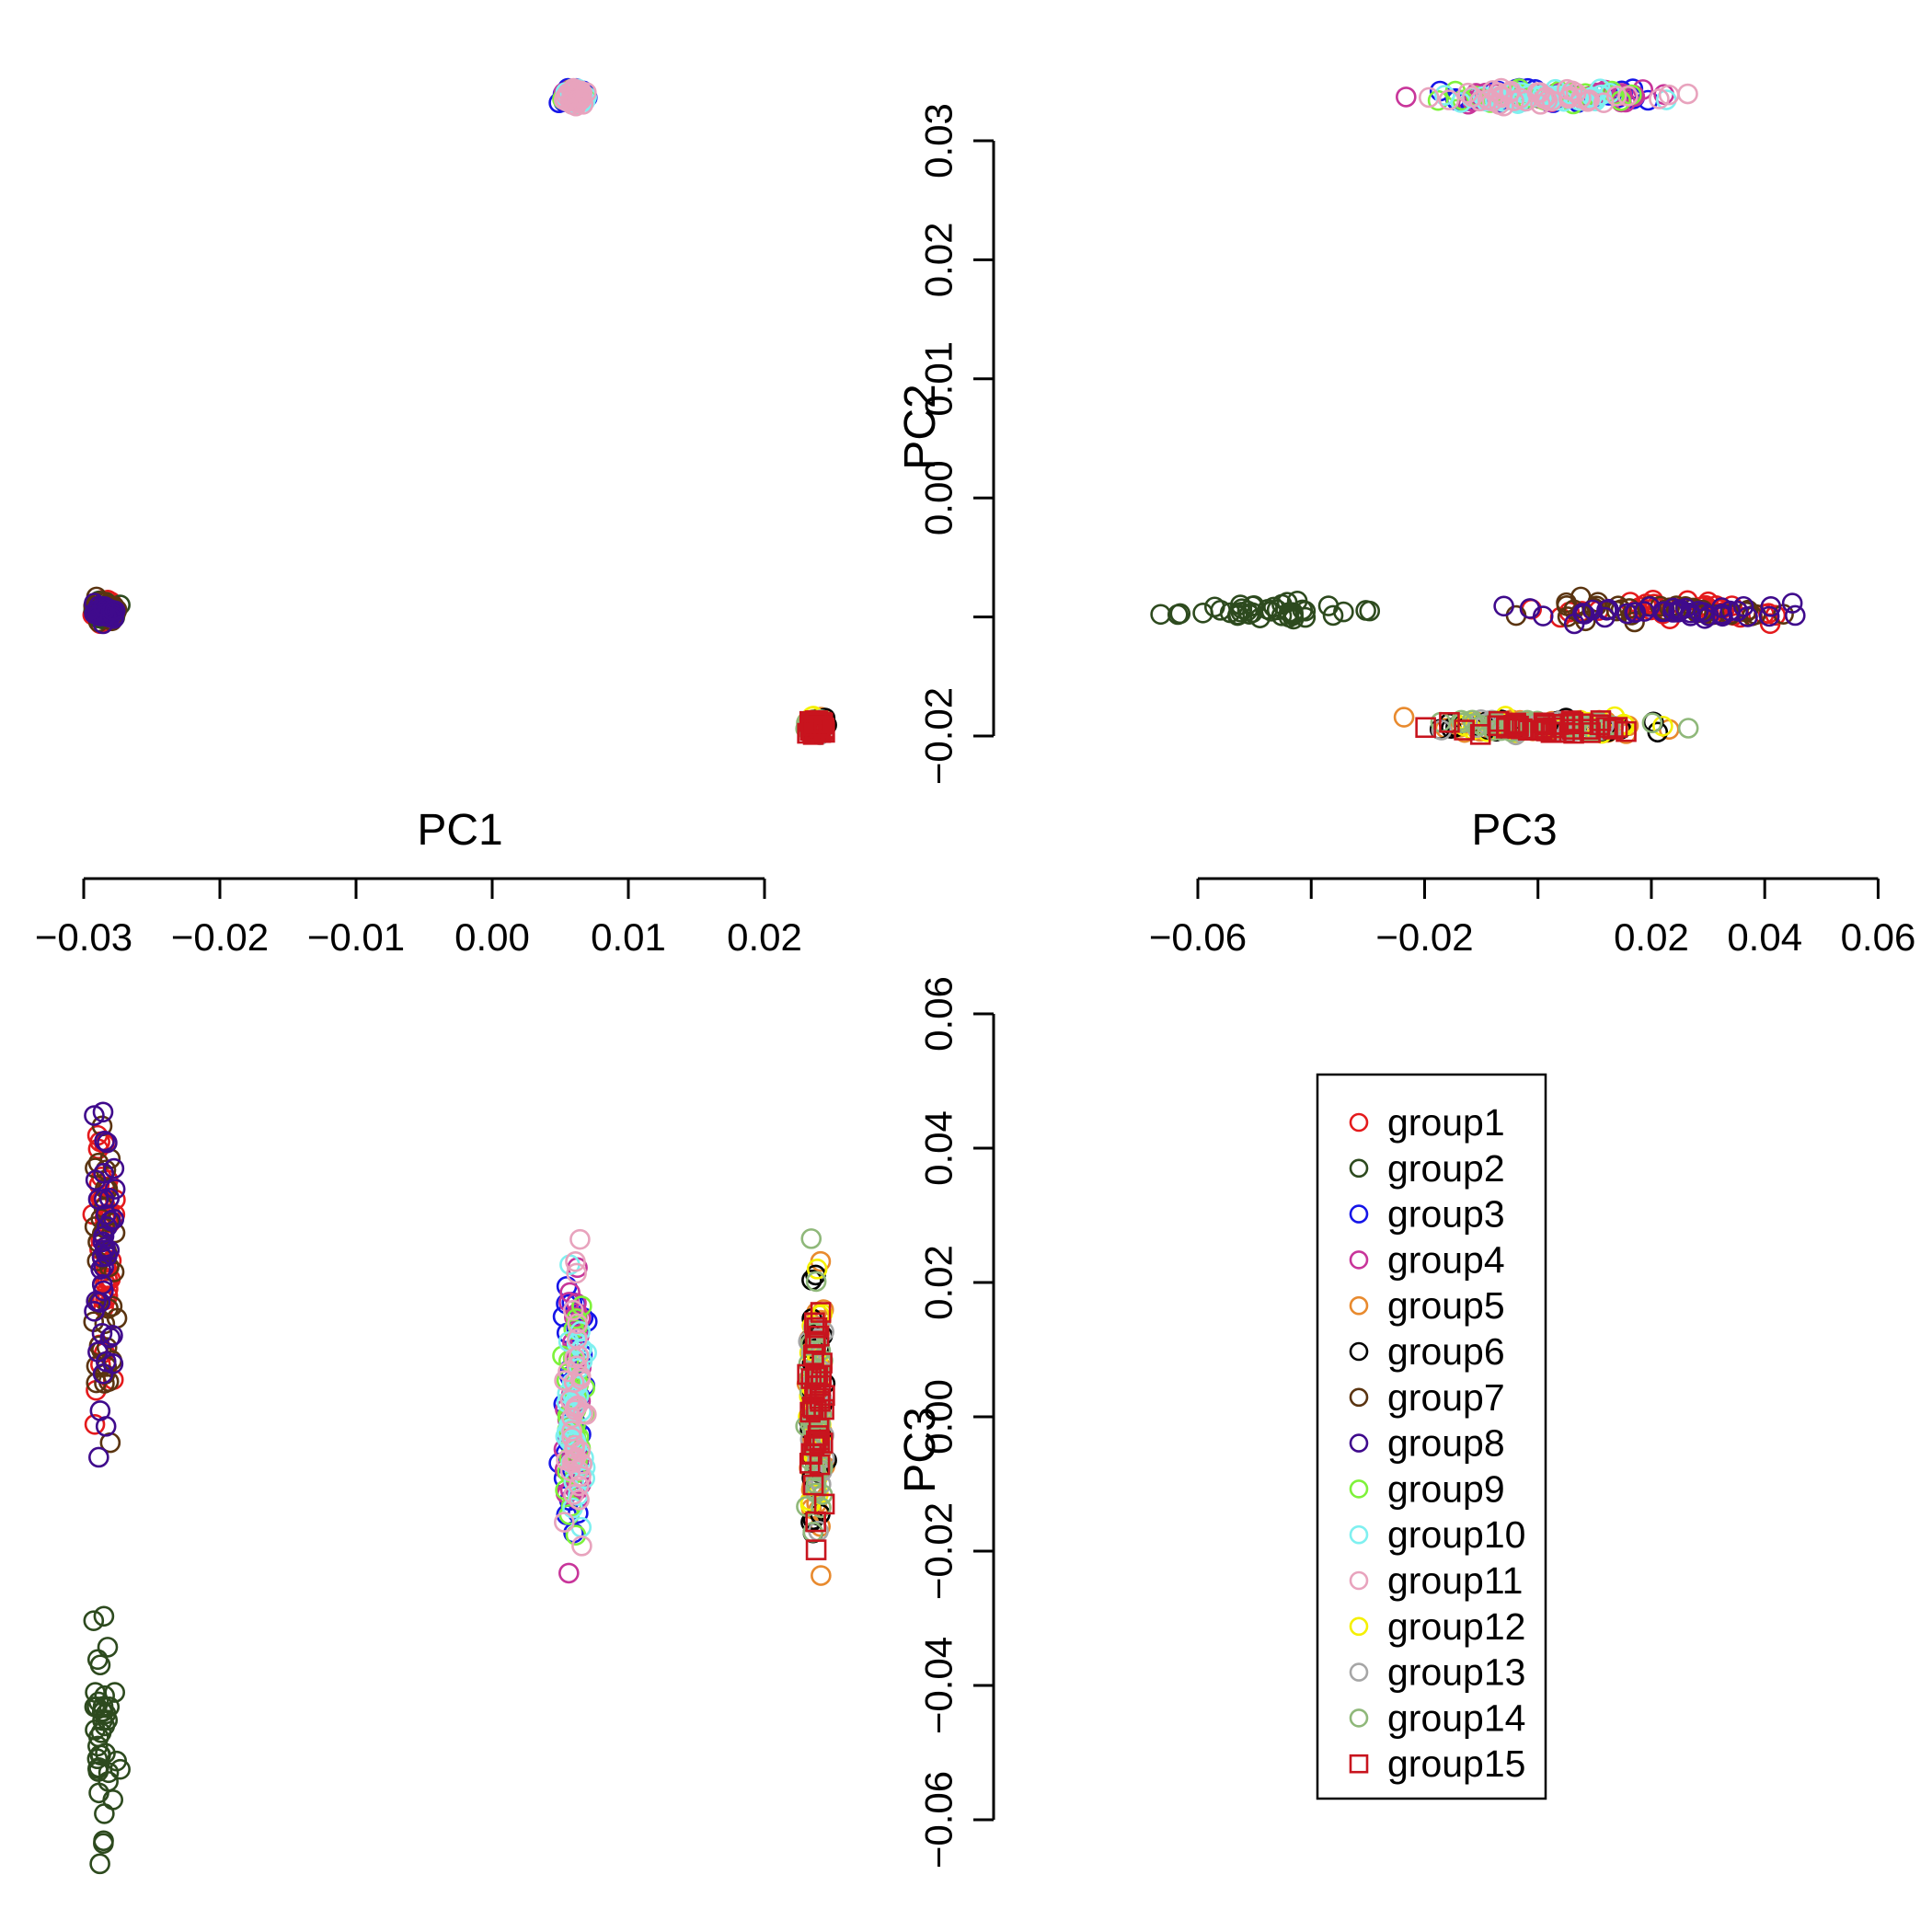  Describe the element at coordinates (1455, 1580) in the screenshot. I see `legend-label: group11` at that location.